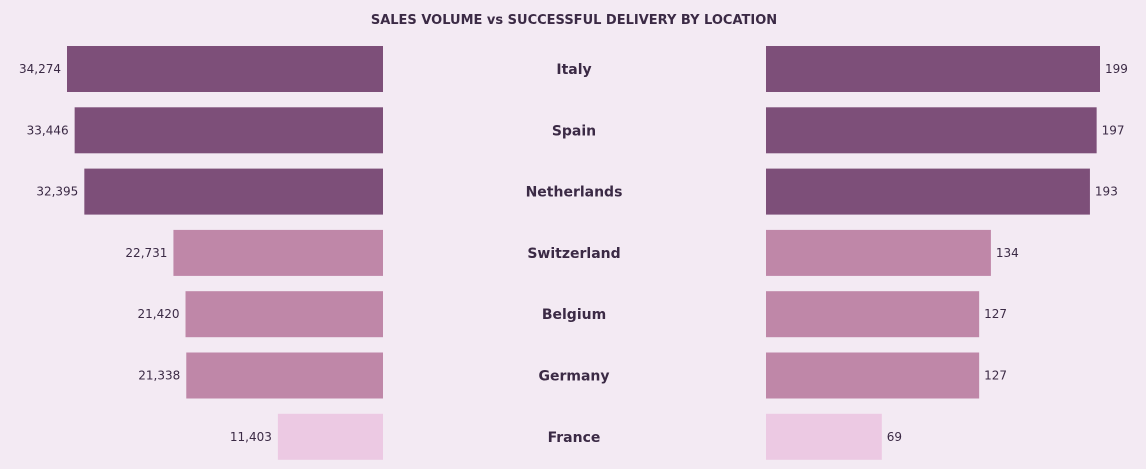 The image size is (1146, 469). What do you see at coordinates (573, 70) in the screenshot?
I see `category-label-italy: Italy` at bounding box center [573, 70].